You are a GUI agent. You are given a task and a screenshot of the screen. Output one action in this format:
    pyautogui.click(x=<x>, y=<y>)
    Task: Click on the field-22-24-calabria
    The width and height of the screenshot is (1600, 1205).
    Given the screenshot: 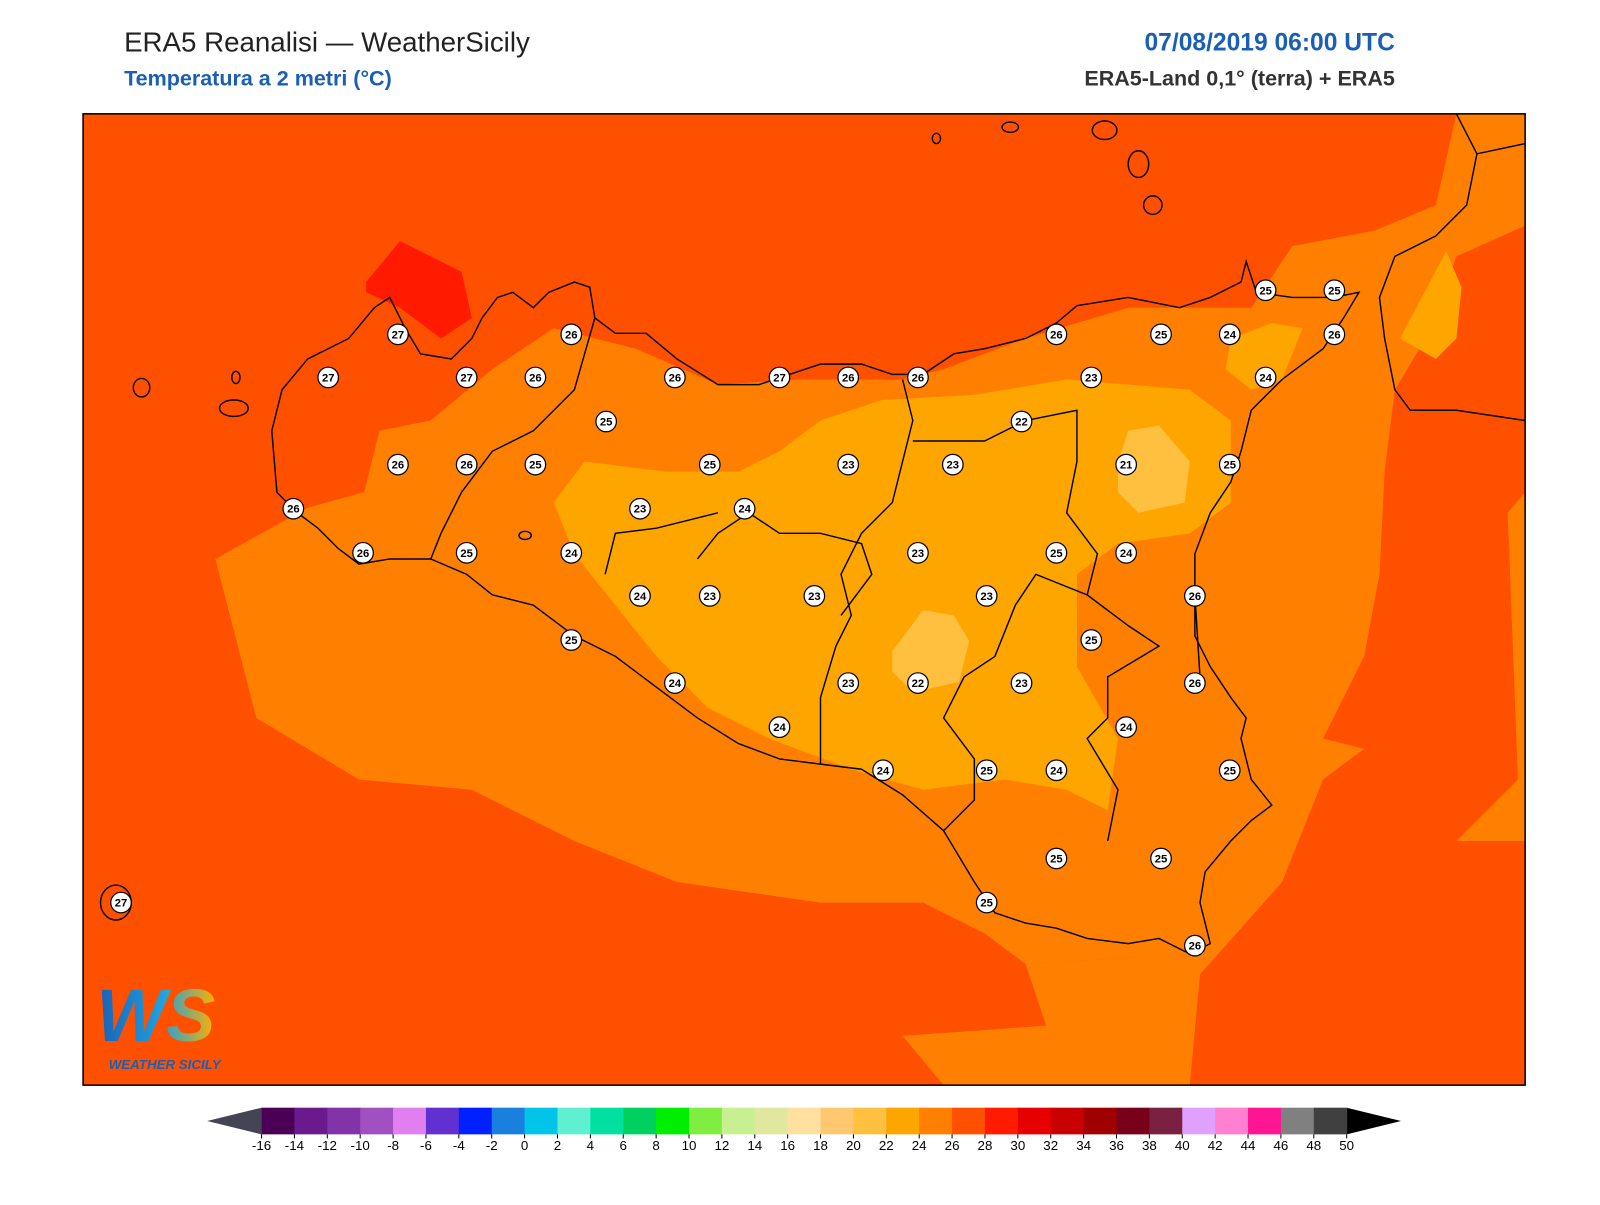 What is the action you would take?
    pyautogui.click(x=1431, y=305)
    